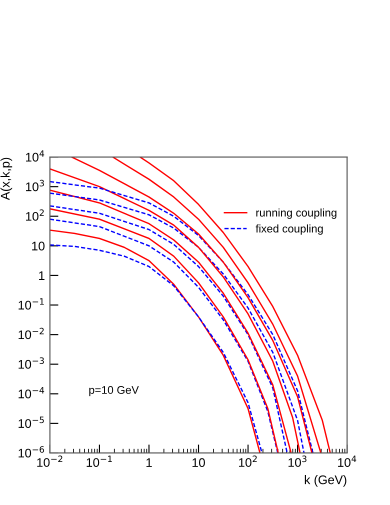 The image size is (390, 505). Describe the element at coordinates (31, 304) in the screenshot. I see `y-tick-label: 10$^{−1}$` at that location.